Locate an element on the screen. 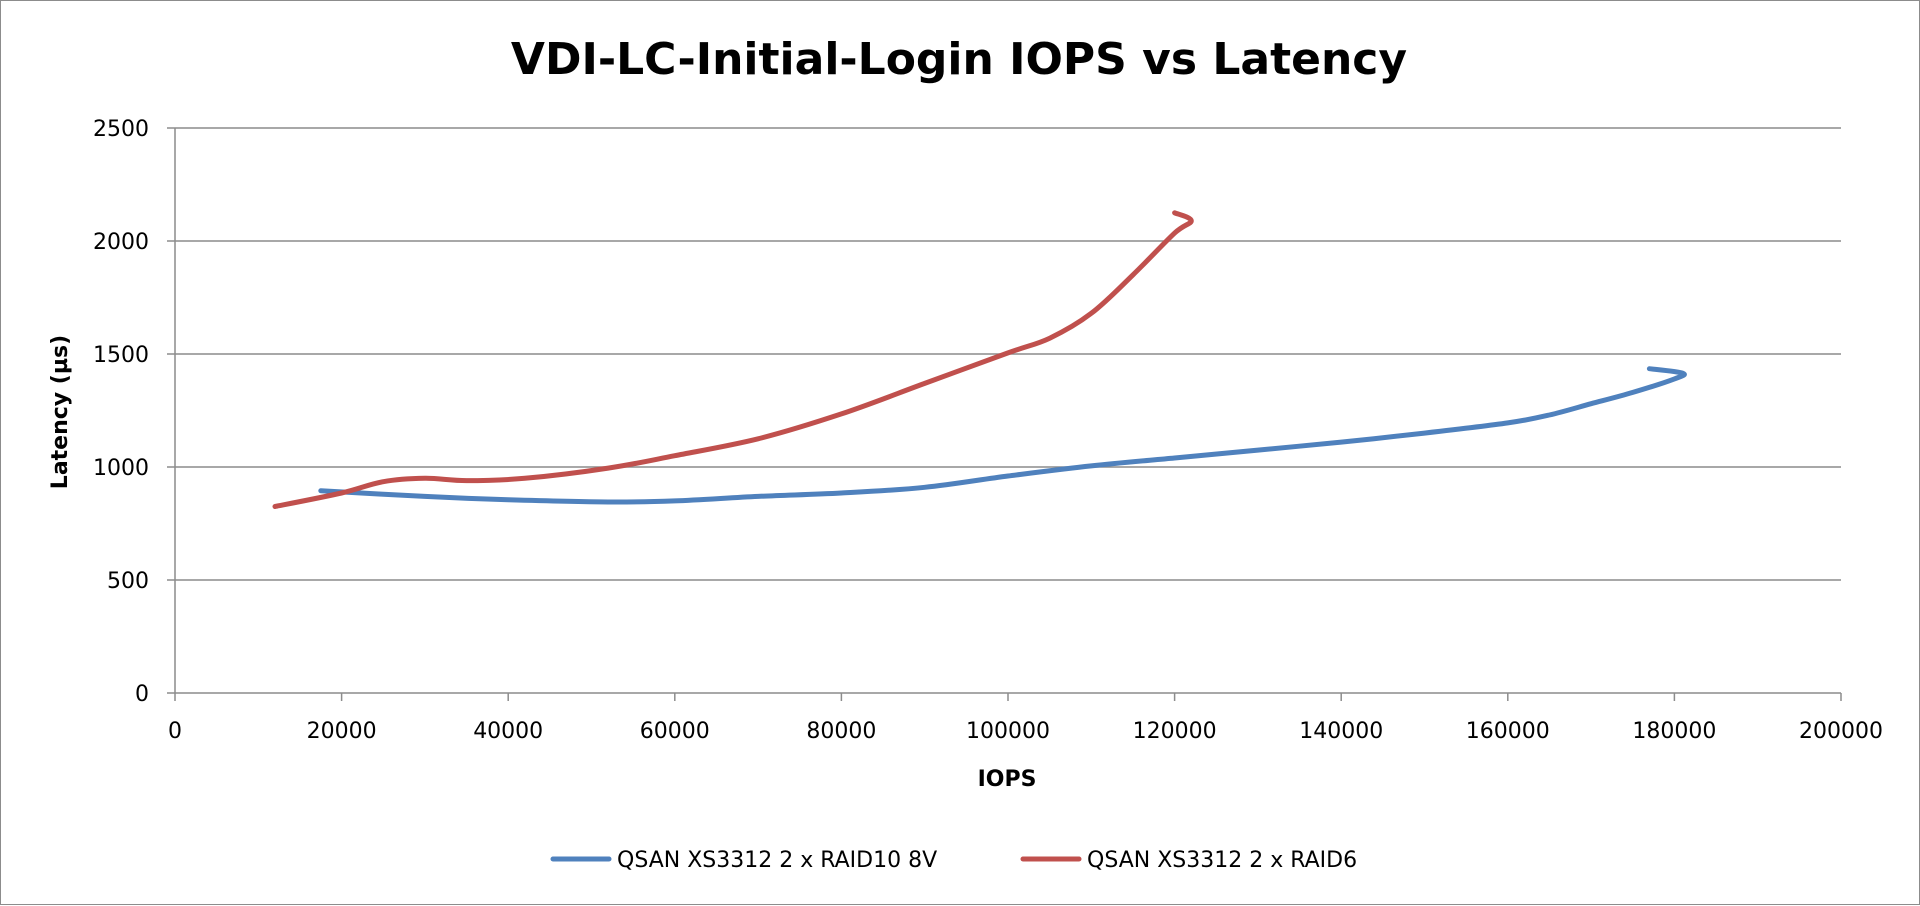  y-tick-label: 2500 is located at coordinates (121, 129).